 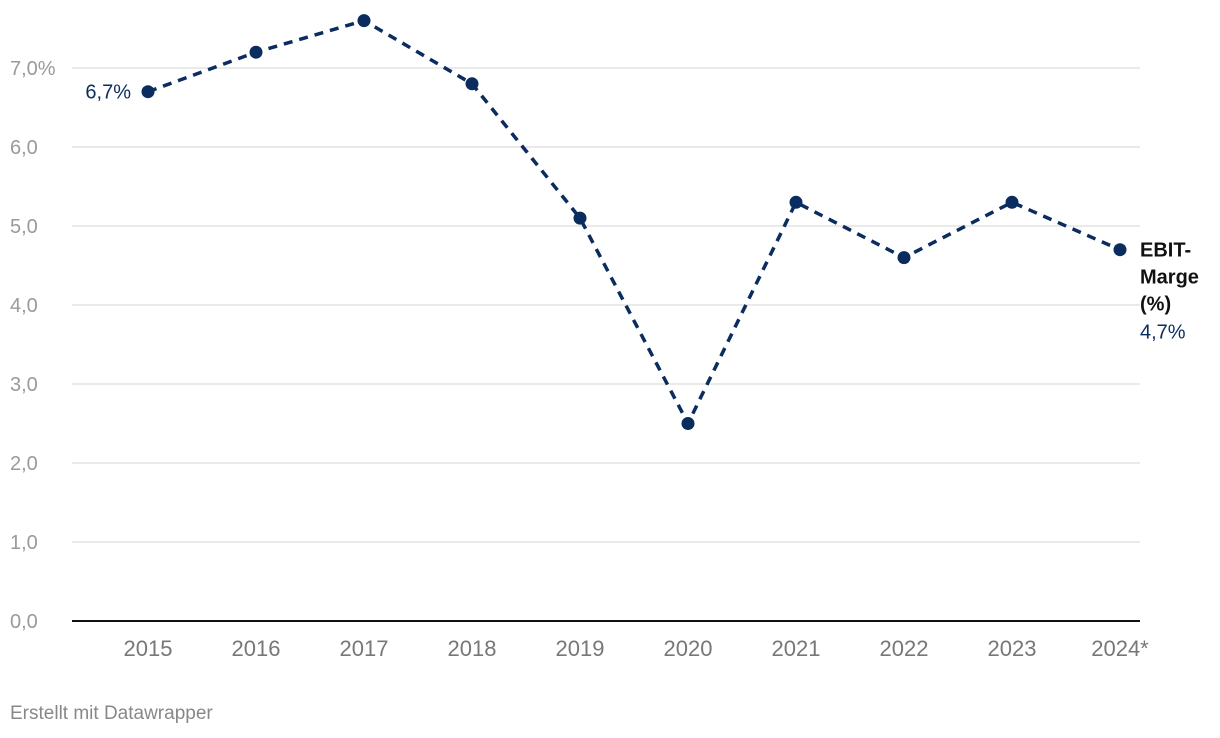 I want to click on x-tick-label: 2022, so click(x=904, y=648).